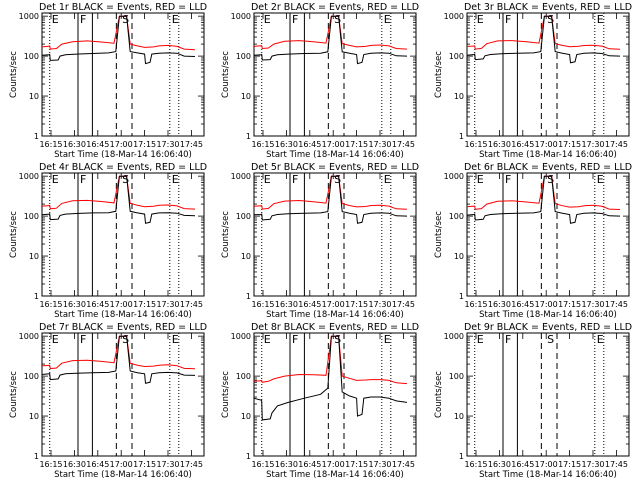 This screenshot has height=480, width=640. I want to click on panel-title: Det 5r BLACK = Events, RED = LLD, so click(335, 167).